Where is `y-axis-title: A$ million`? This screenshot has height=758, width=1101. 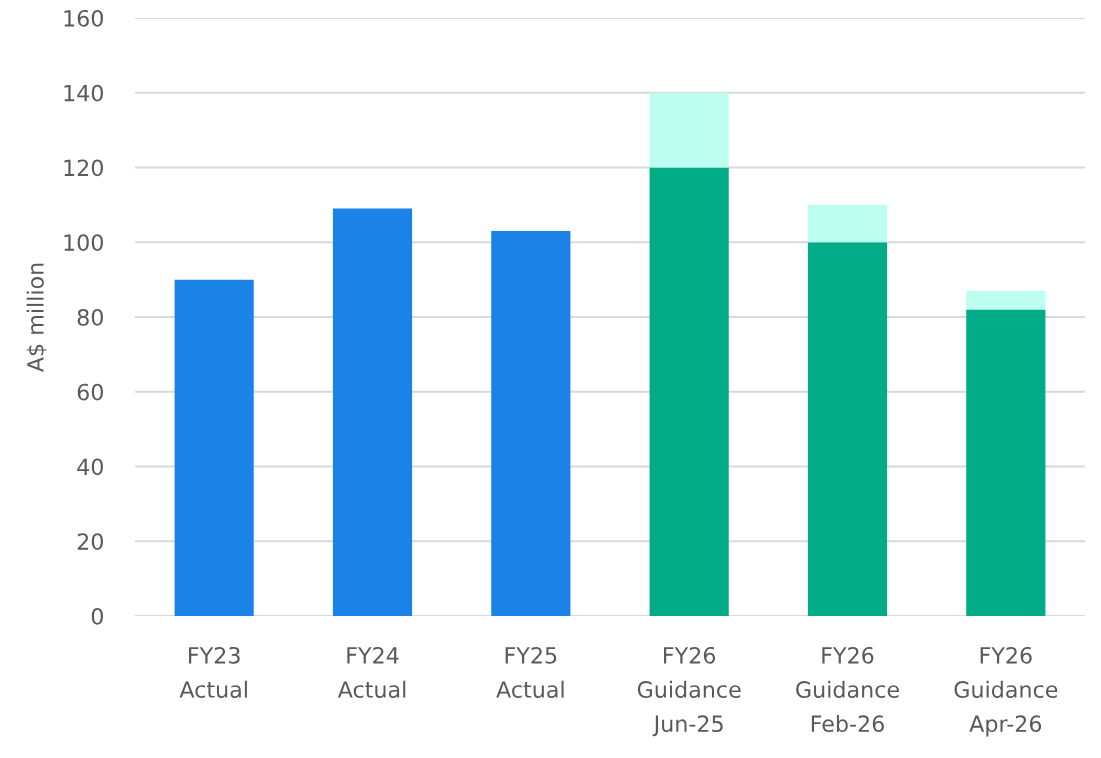
y-axis-title: A$ million is located at coordinates (36, 318).